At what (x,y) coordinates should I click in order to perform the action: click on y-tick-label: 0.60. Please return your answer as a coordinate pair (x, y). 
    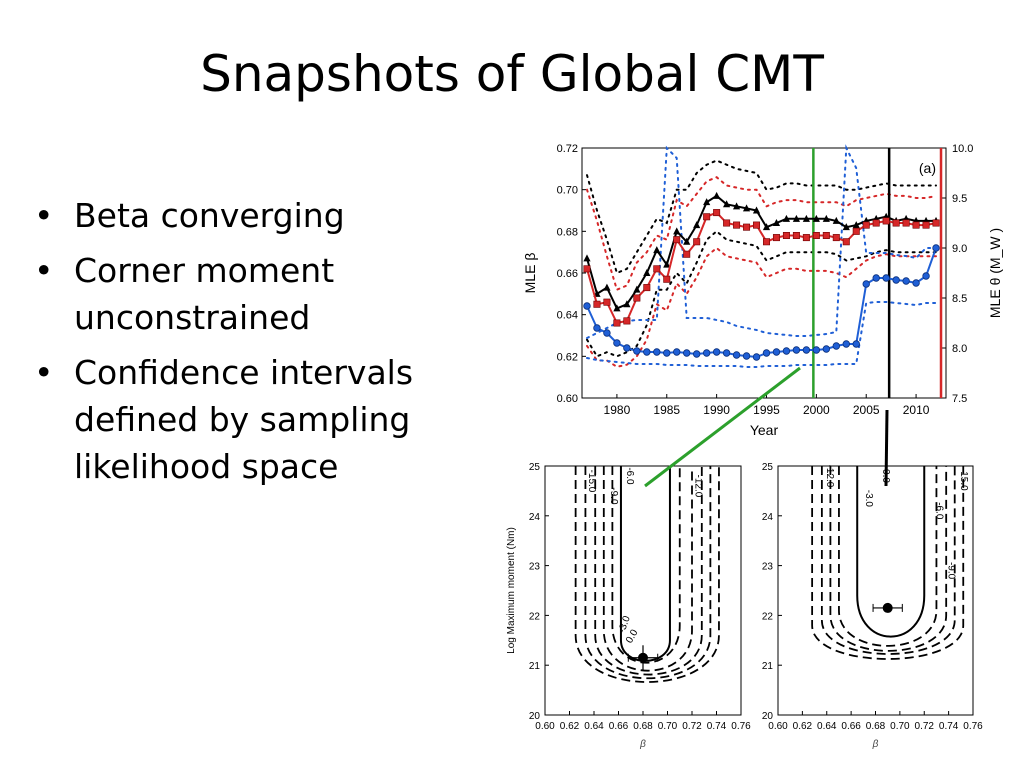
    Looking at the image, I should click on (567, 399).